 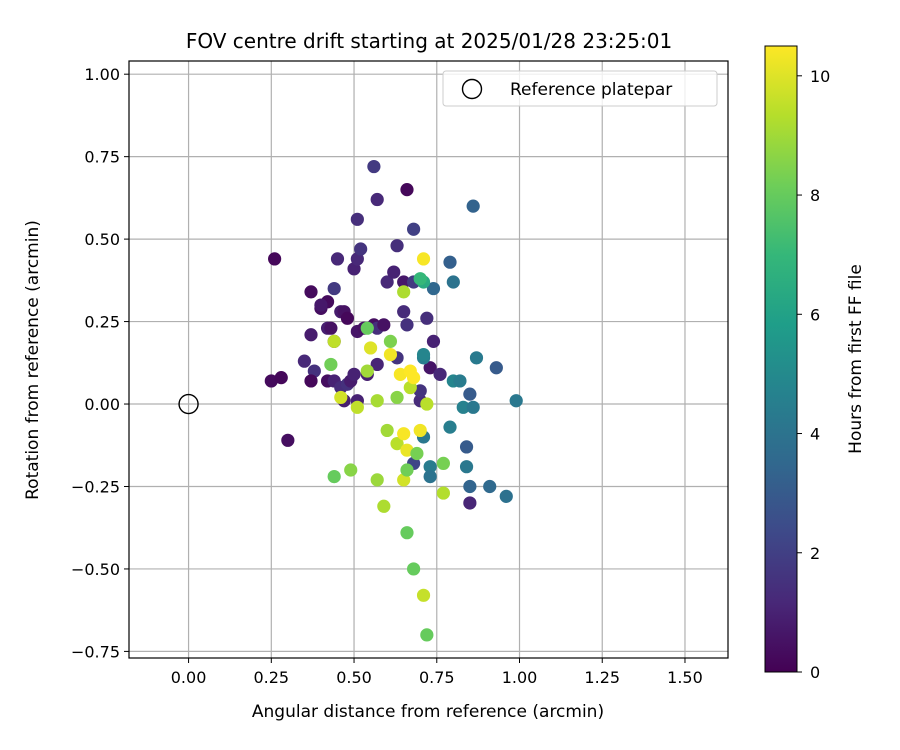 I want to click on colorbar-ticks: 0 2 4 6 8 10, so click(x=813, y=374).